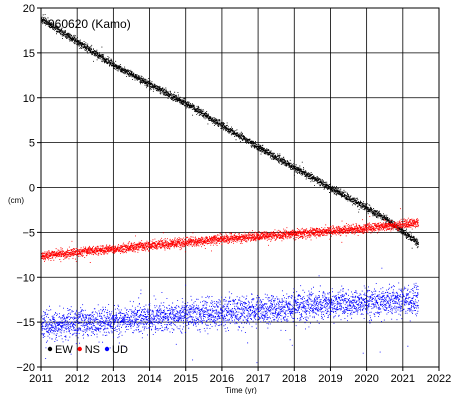  I want to click on legend-label-ud: UD, so click(120, 350).